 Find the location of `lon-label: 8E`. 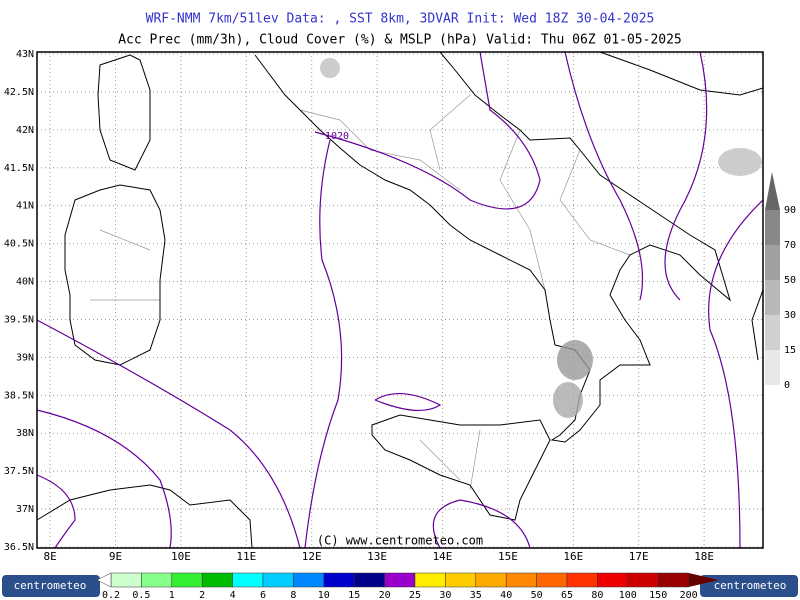

lon-label: 8E is located at coordinates (49, 556).